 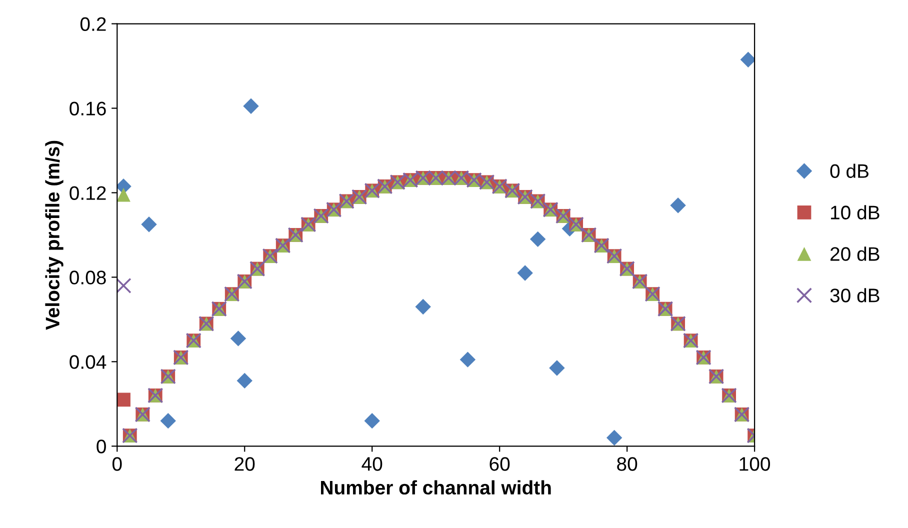 What do you see at coordinates (855, 212) in the screenshot?
I see `legend-label: 10 dB` at bounding box center [855, 212].